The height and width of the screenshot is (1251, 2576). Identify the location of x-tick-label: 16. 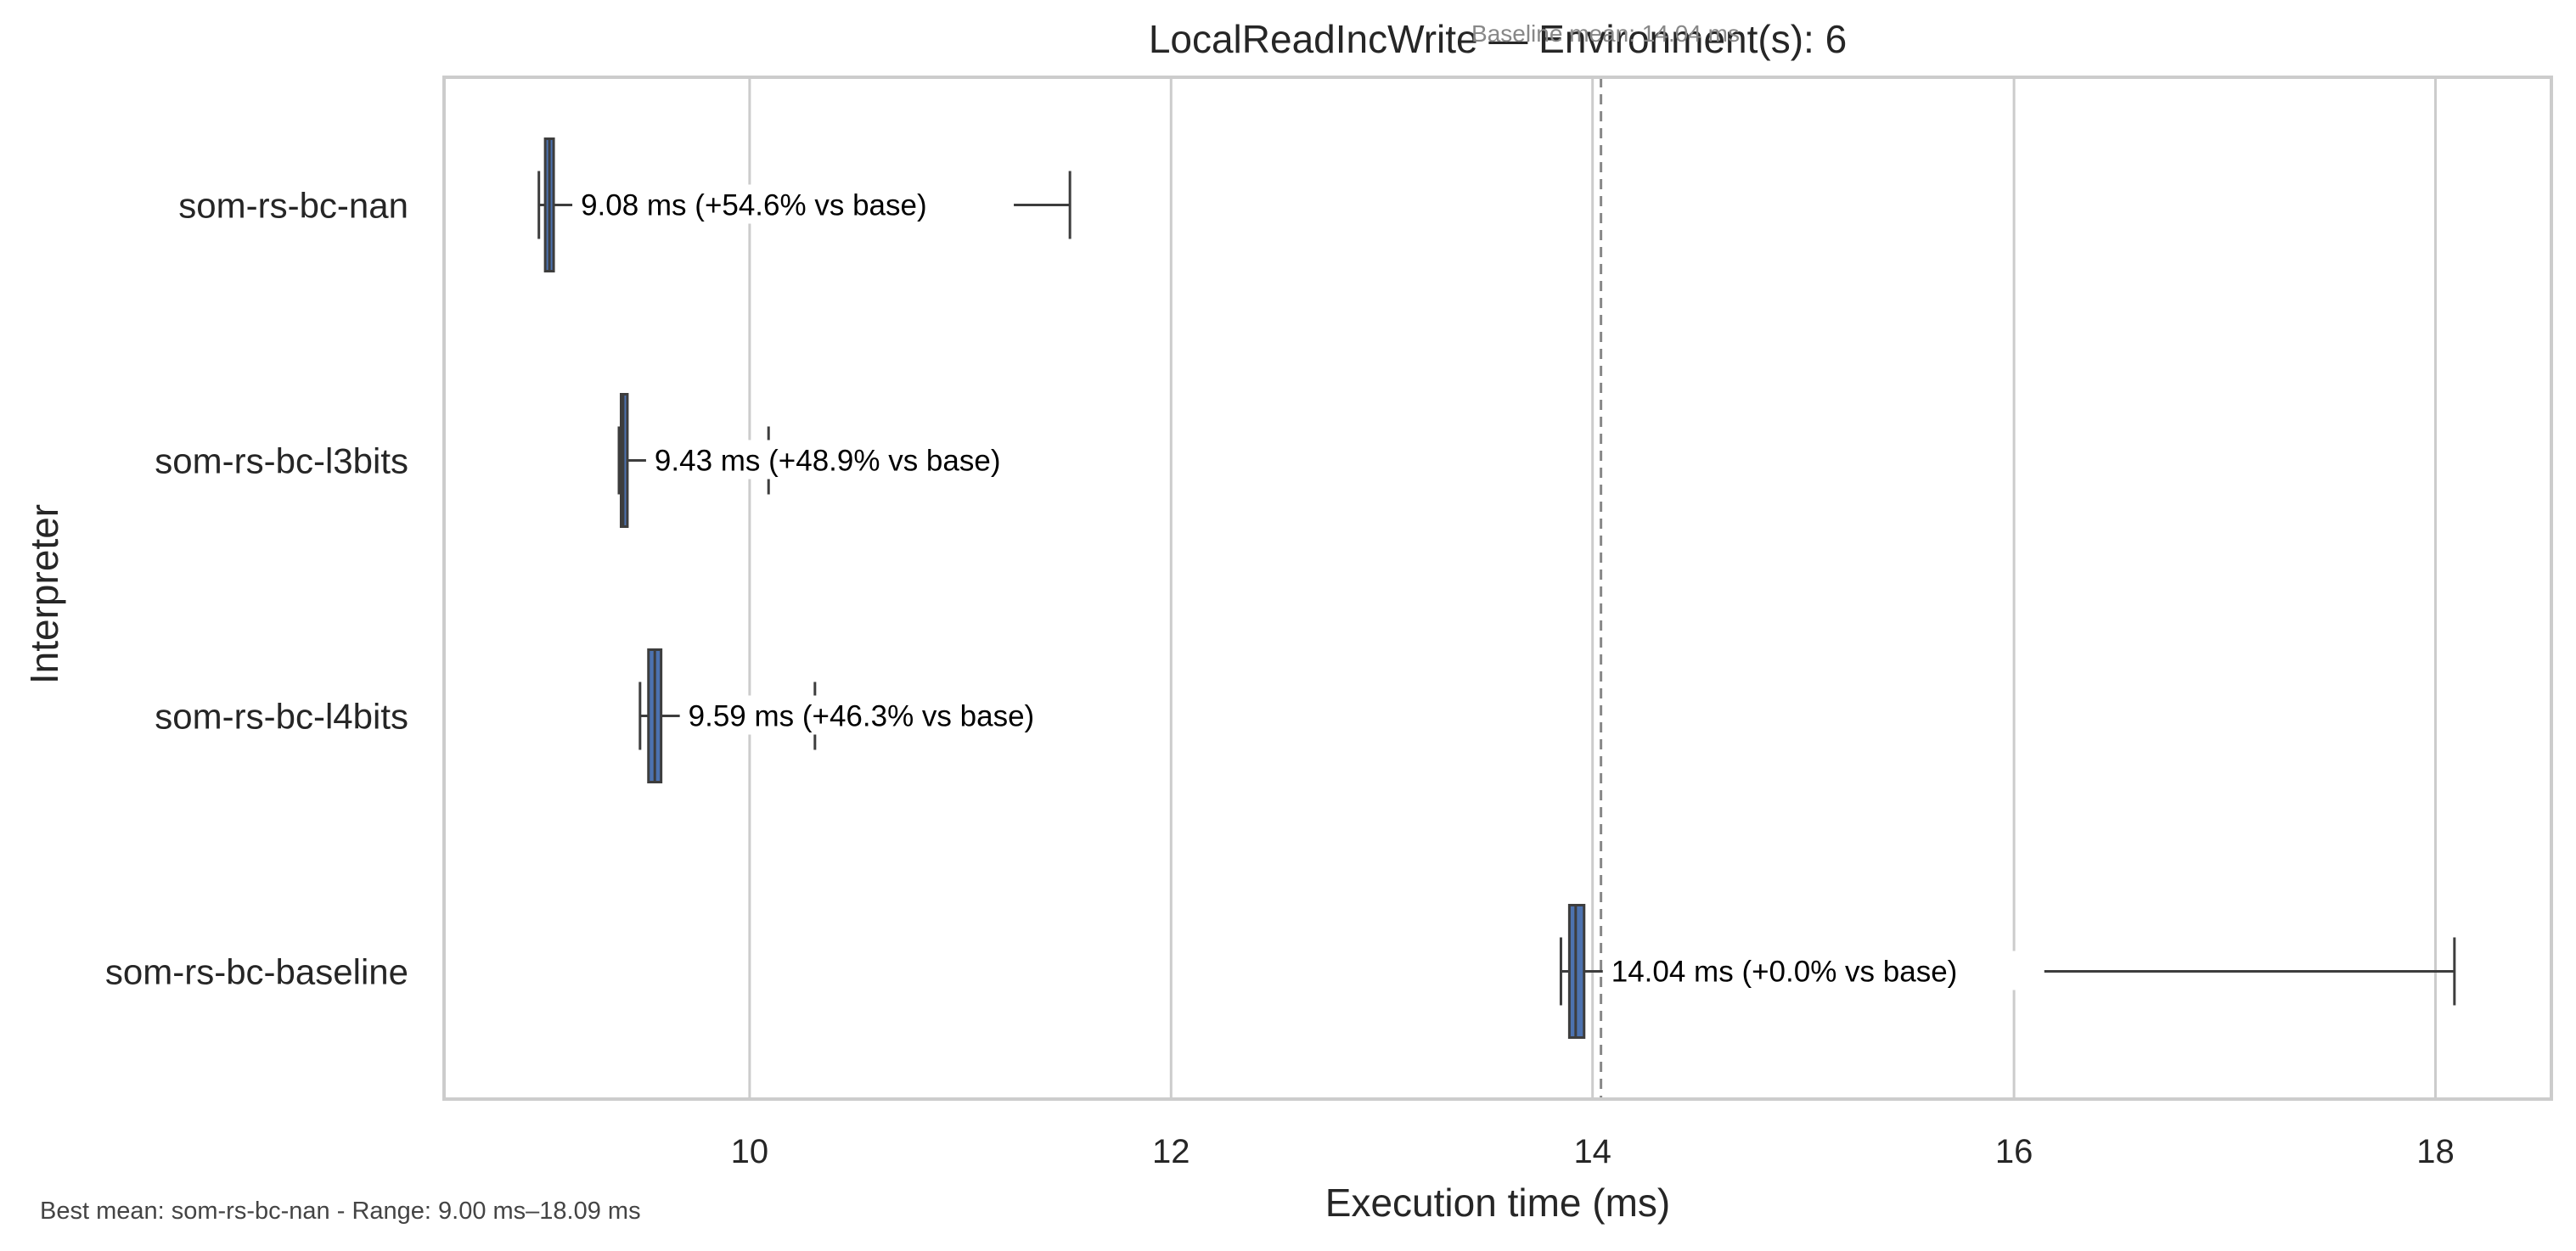
(2014, 1151).